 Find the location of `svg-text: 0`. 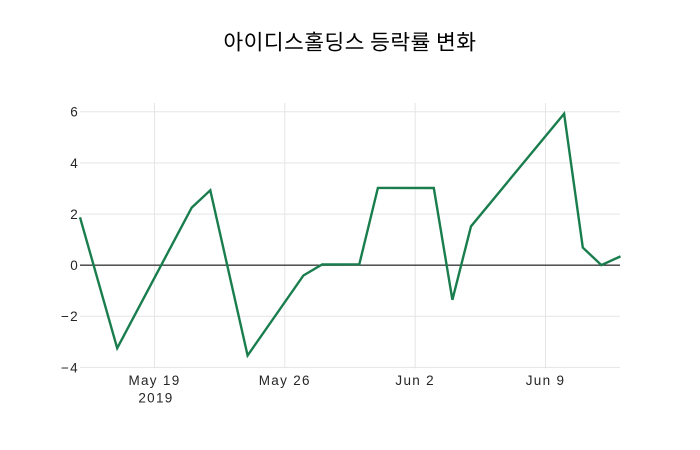

svg-text: 0 is located at coordinates (74, 265).